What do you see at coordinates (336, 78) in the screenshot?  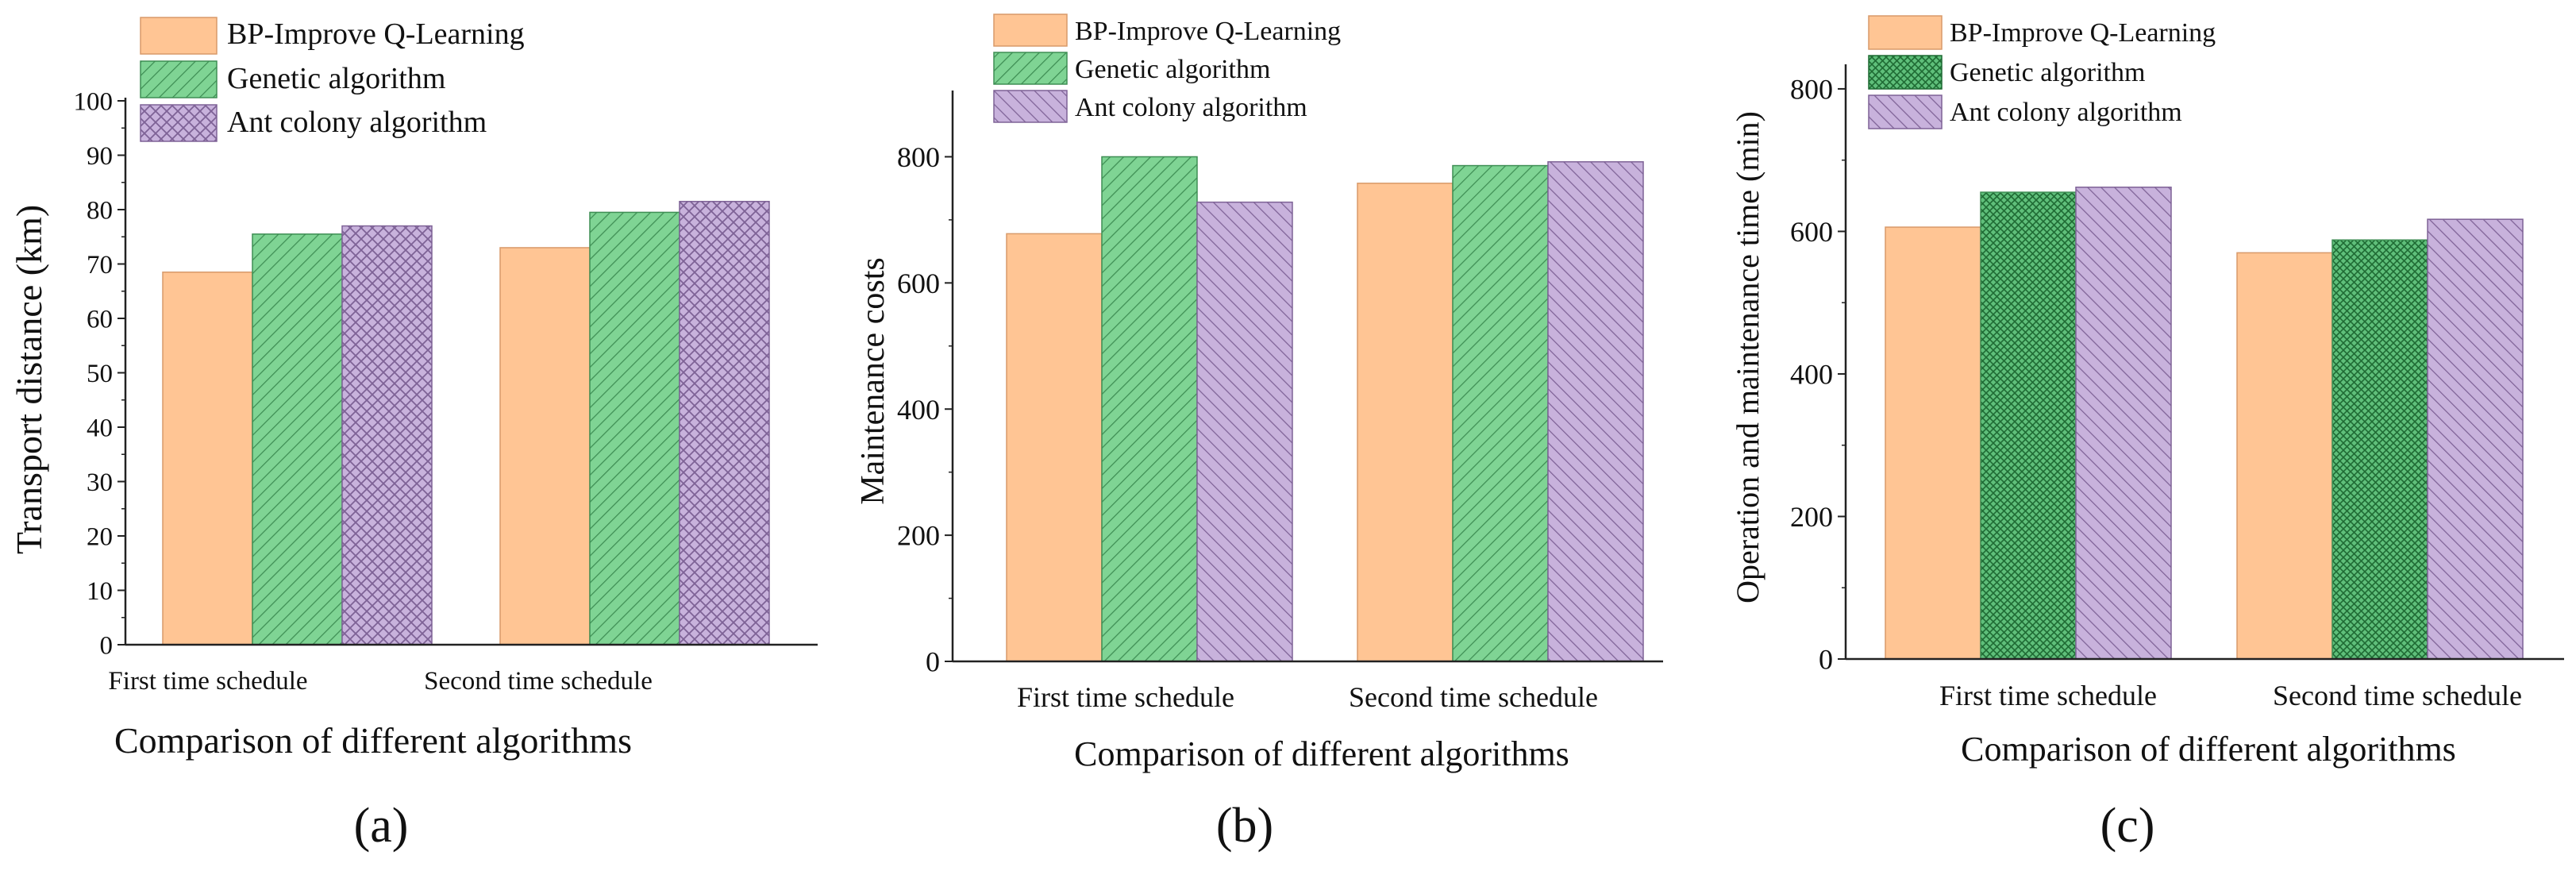 I see `panel-a-legend-ga: Genetic algorithm` at bounding box center [336, 78].